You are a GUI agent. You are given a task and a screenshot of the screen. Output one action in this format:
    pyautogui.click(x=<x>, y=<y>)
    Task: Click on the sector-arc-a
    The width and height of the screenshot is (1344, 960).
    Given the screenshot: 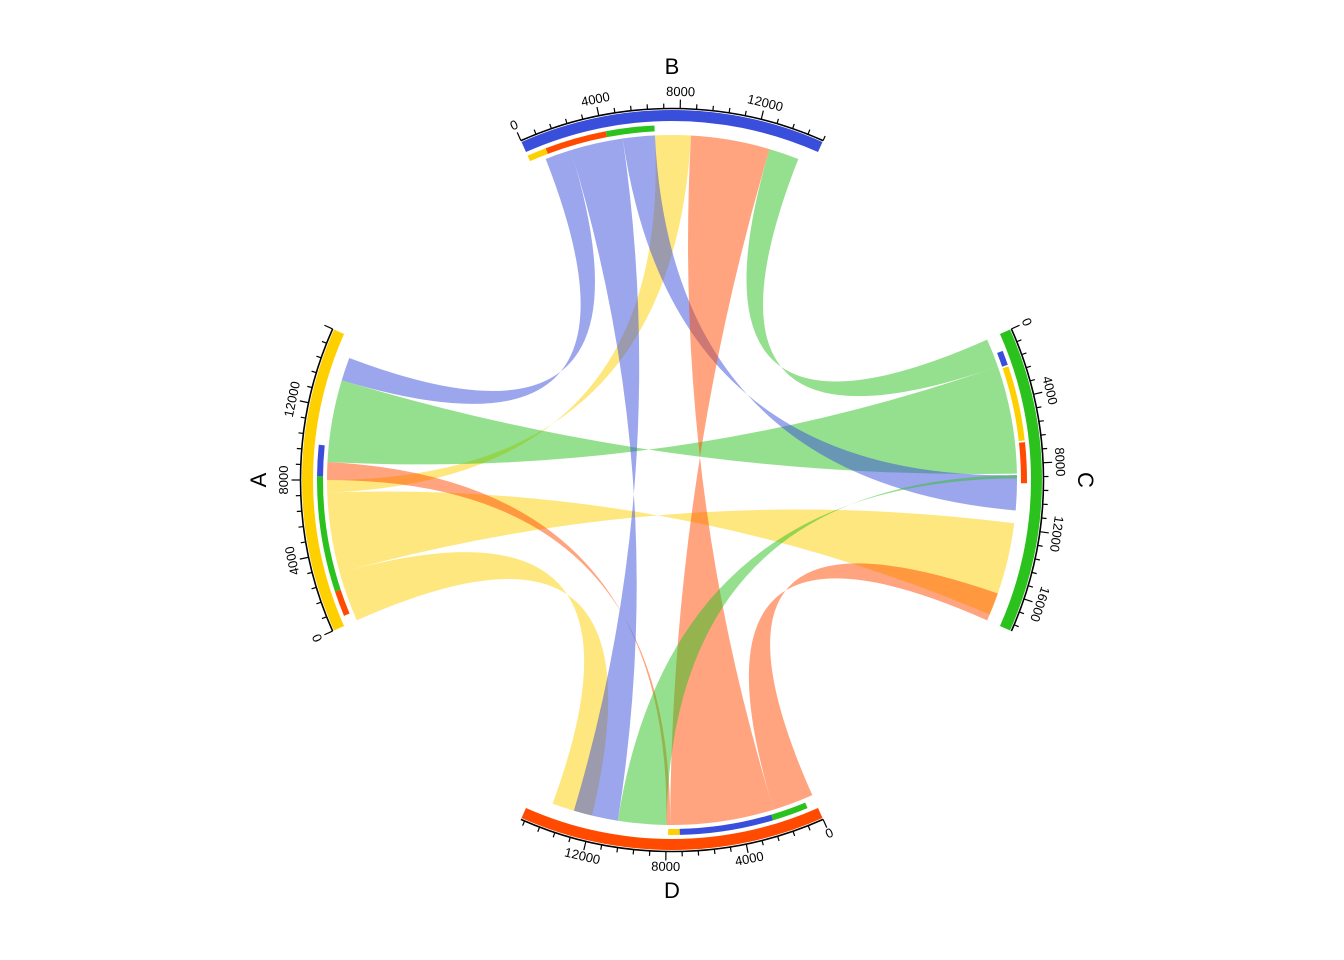 What is the action you would take?
    pyautogui.click(x=323, y=480)
    